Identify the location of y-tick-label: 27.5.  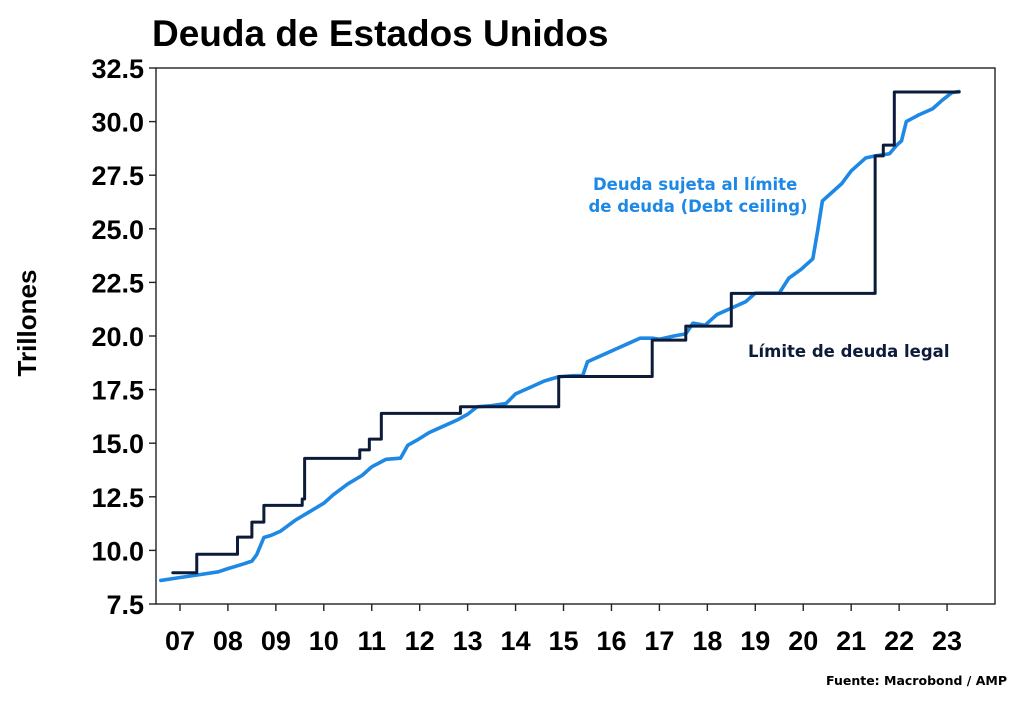
(117, 176).